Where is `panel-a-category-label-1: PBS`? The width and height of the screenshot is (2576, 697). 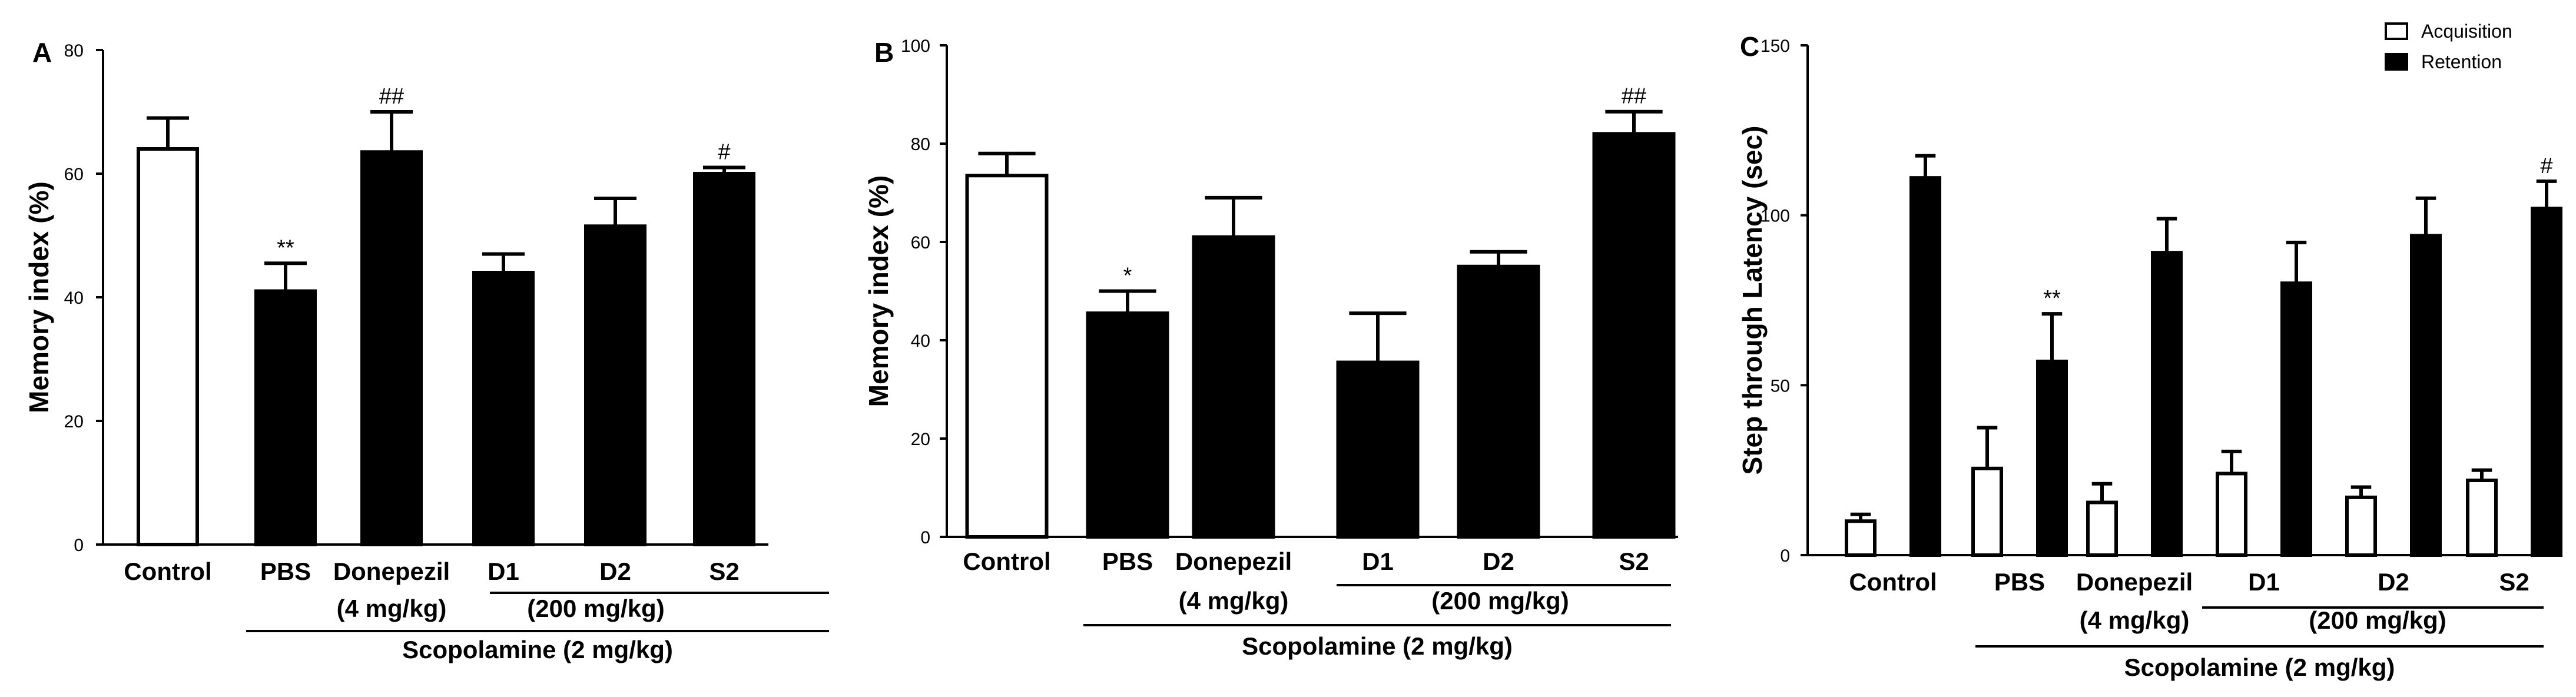
panel-a-category-label-1: PBS is located at coordinates (285, 571).